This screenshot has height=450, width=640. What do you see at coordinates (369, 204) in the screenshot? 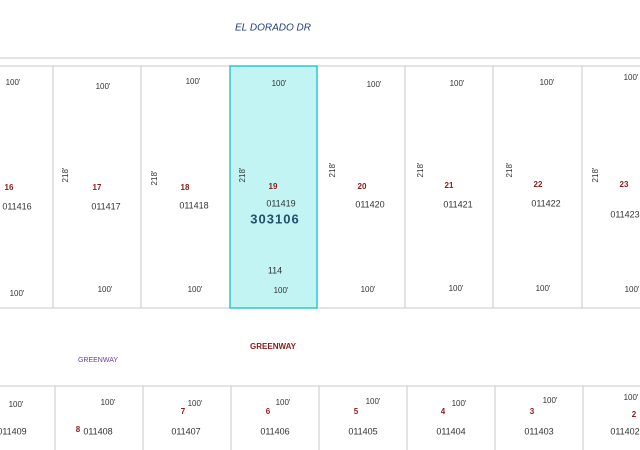
I see `parcel-id: 011420` at bounding box center [369, 204].